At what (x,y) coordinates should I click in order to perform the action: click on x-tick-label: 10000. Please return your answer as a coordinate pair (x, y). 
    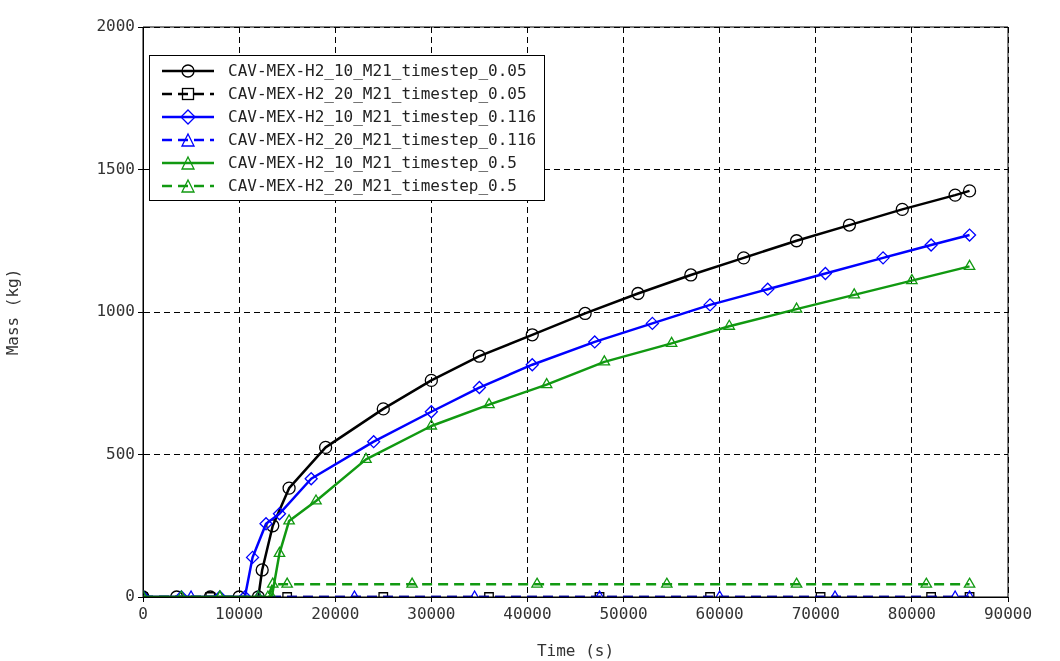
    Looking at the image, I should click on (239, 613).